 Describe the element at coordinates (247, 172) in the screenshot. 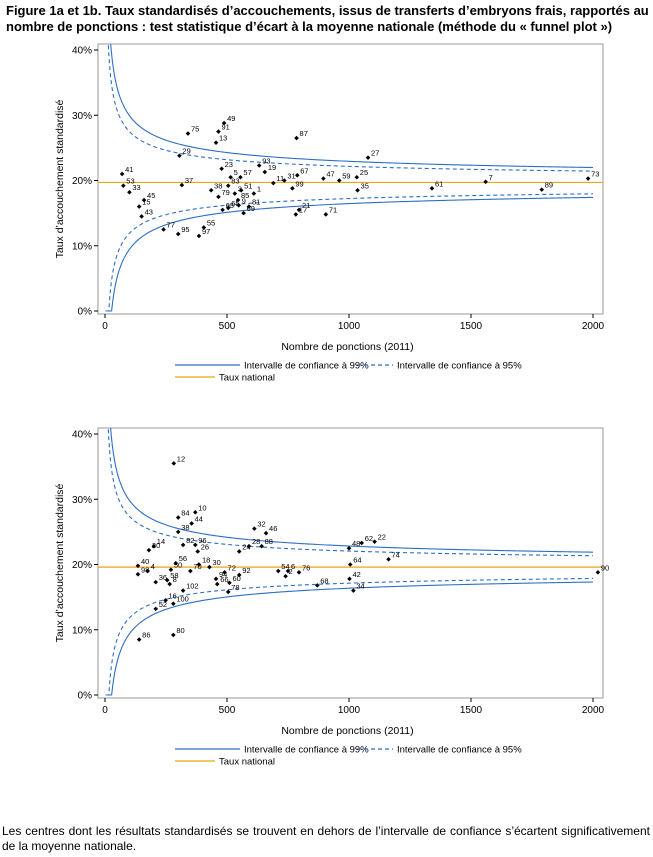

I see `data-point-label: 57` at that location.